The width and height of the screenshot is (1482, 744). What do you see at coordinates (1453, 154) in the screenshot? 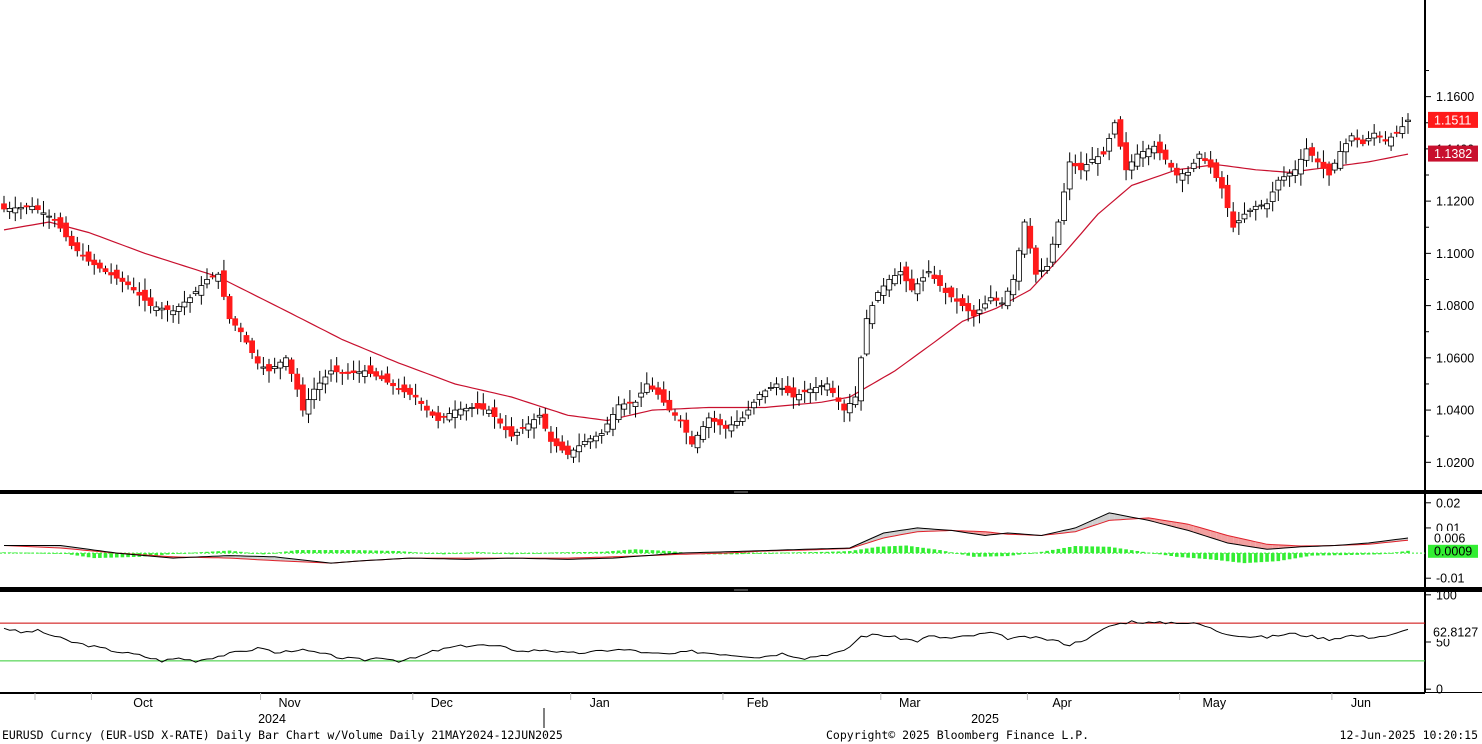
I see `ma-value-label: 1.1382` at bounding box center [1453, 154].